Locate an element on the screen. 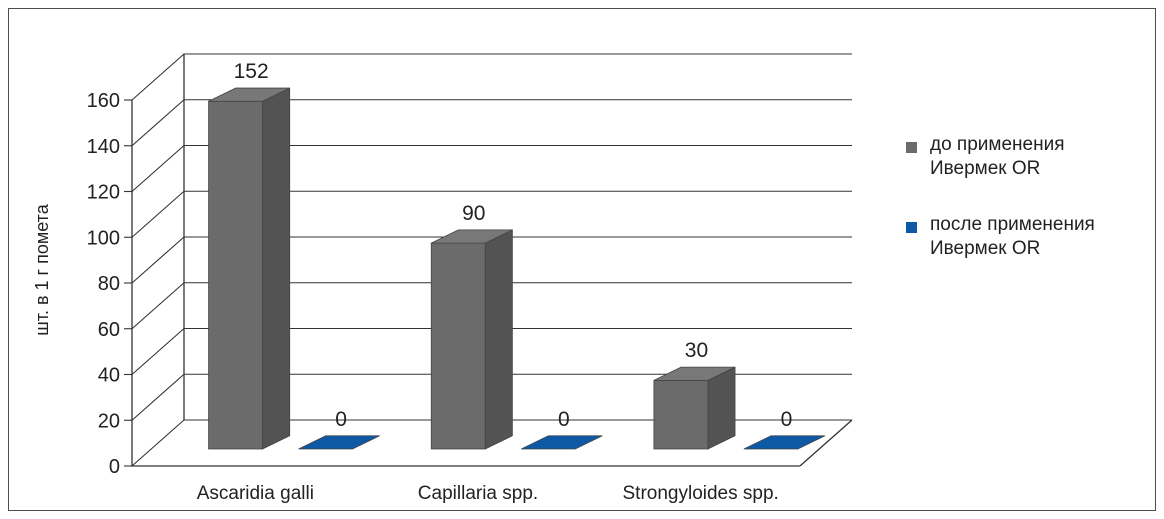  y-axis-label: шт. в 1 г помета is located at coordinates (42, 269).